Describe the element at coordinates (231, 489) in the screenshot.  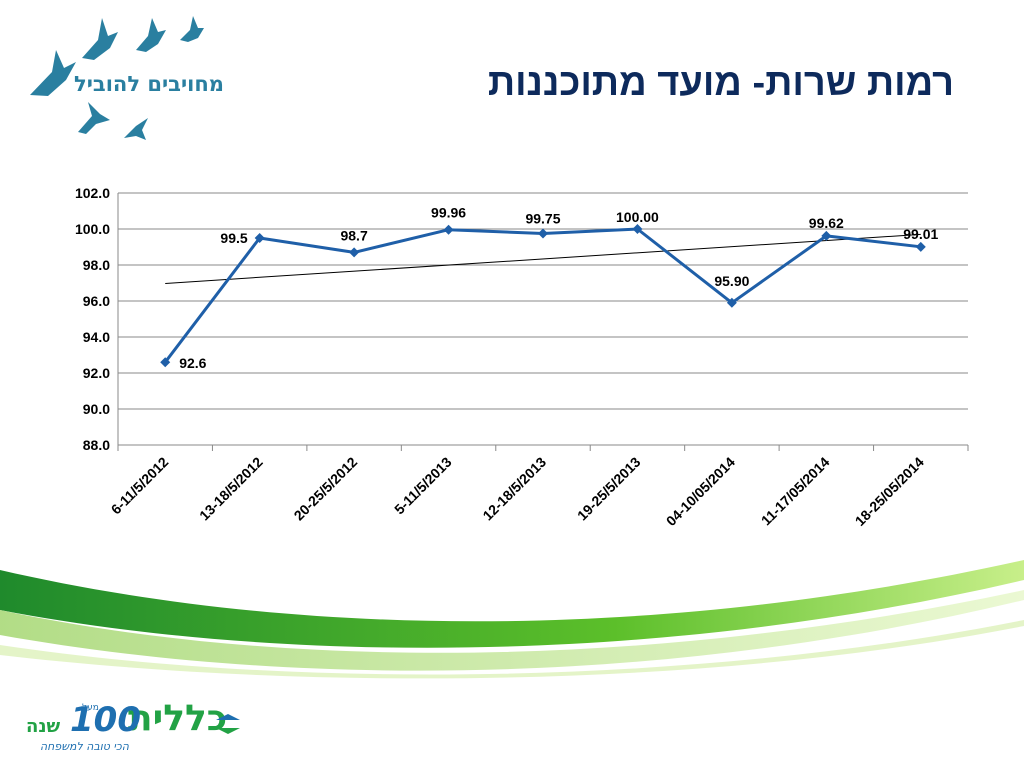
I see `x-tick-label: 13-18/5/2012` at that location.